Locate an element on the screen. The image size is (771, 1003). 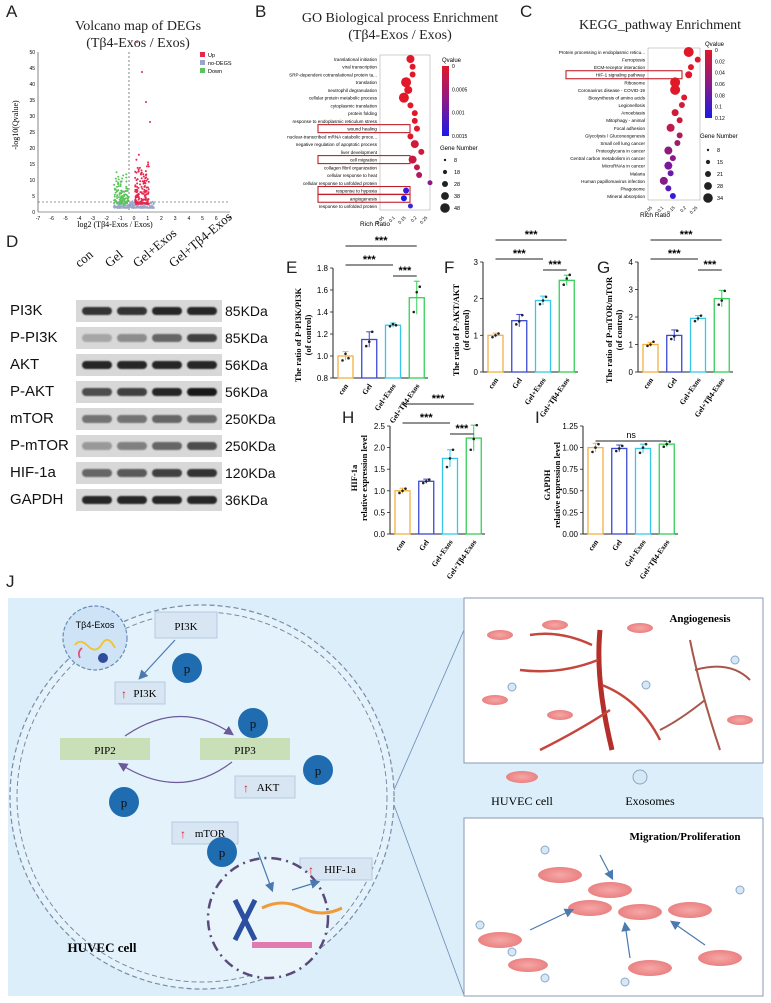
go-qvalue-colorbar is located at coordinates (445, 101).